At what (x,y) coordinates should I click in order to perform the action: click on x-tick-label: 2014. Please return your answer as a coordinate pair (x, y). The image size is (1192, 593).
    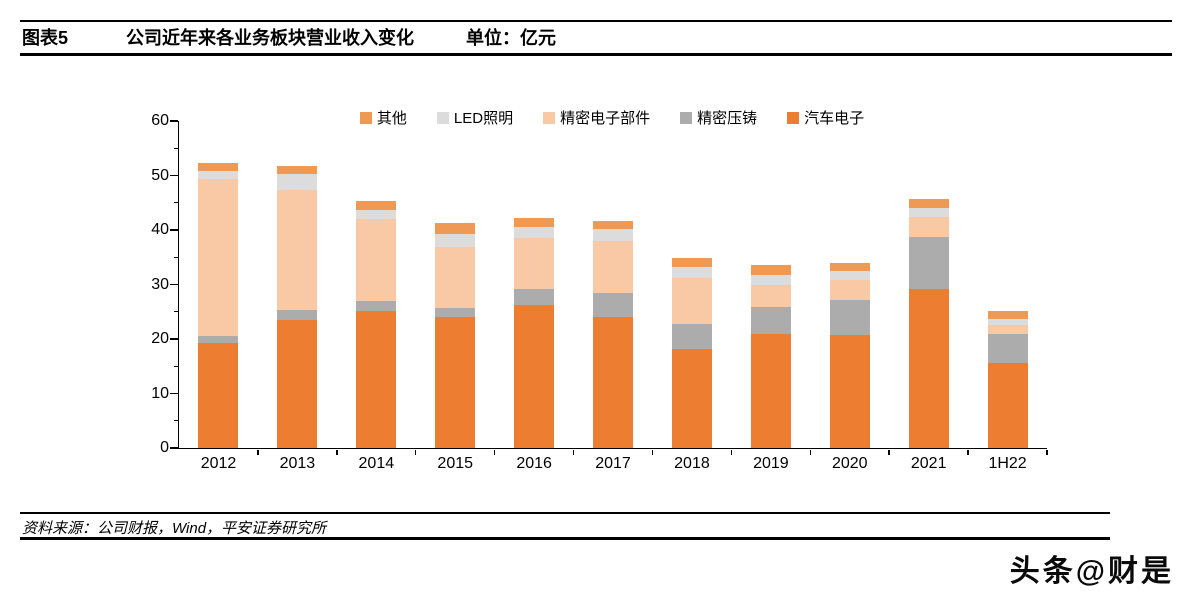
    Looking at the image, I should click on (376, 463).